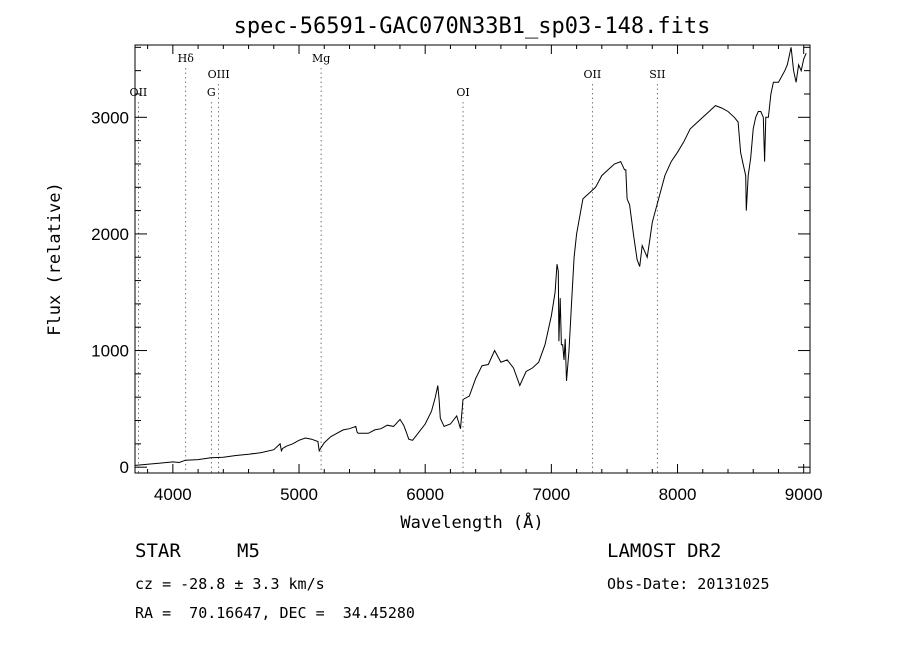  I want to click on y-tick-label: 0, so click(124, 467).